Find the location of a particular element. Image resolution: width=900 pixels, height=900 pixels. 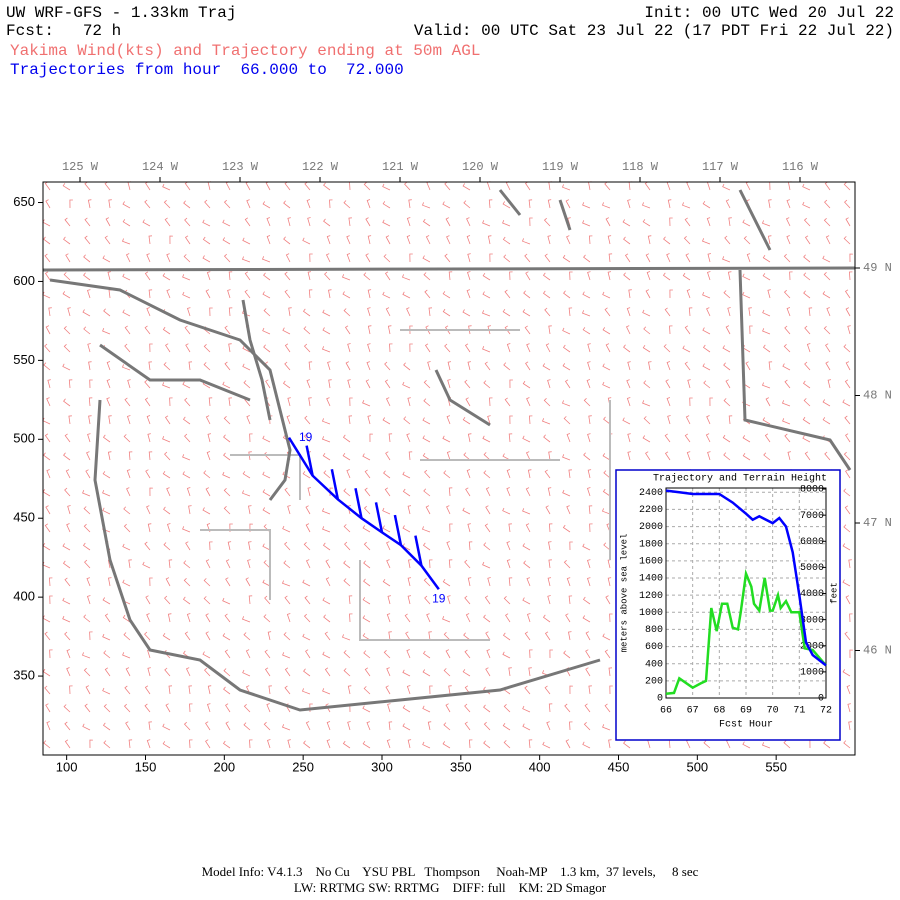

y-tick-label: 350 is located at coordinates (24, 675).